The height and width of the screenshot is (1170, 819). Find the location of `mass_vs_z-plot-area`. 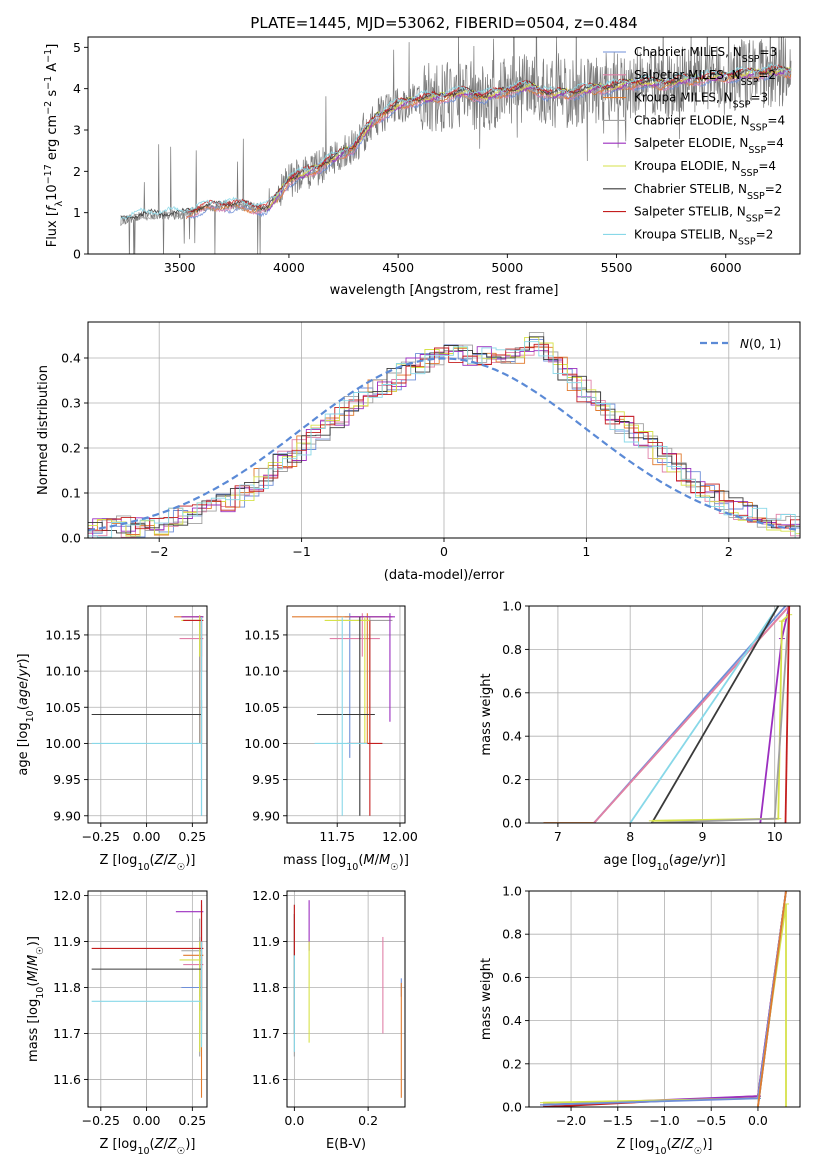

mass_vs_z-plot-area is located at coordinates (147, 999).